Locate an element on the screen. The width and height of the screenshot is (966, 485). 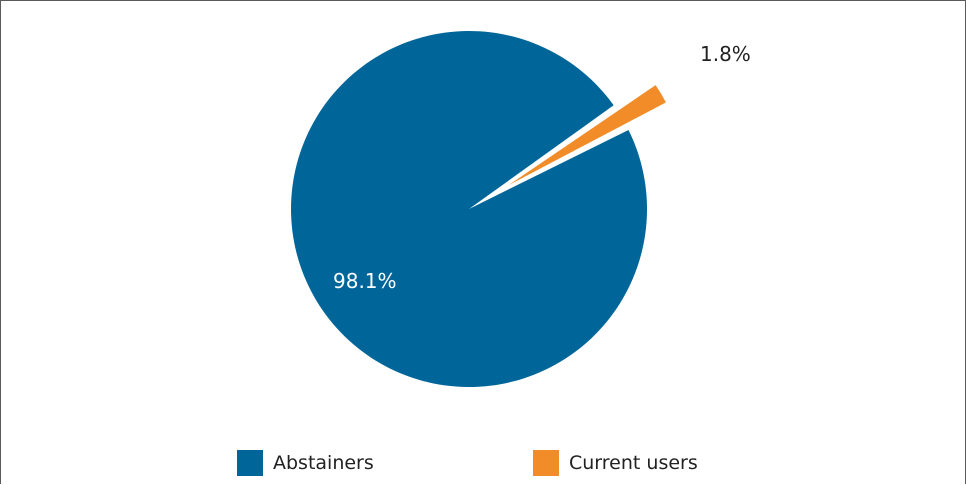
legend-label-current-users: Current users is located at coordinates (633, 463).